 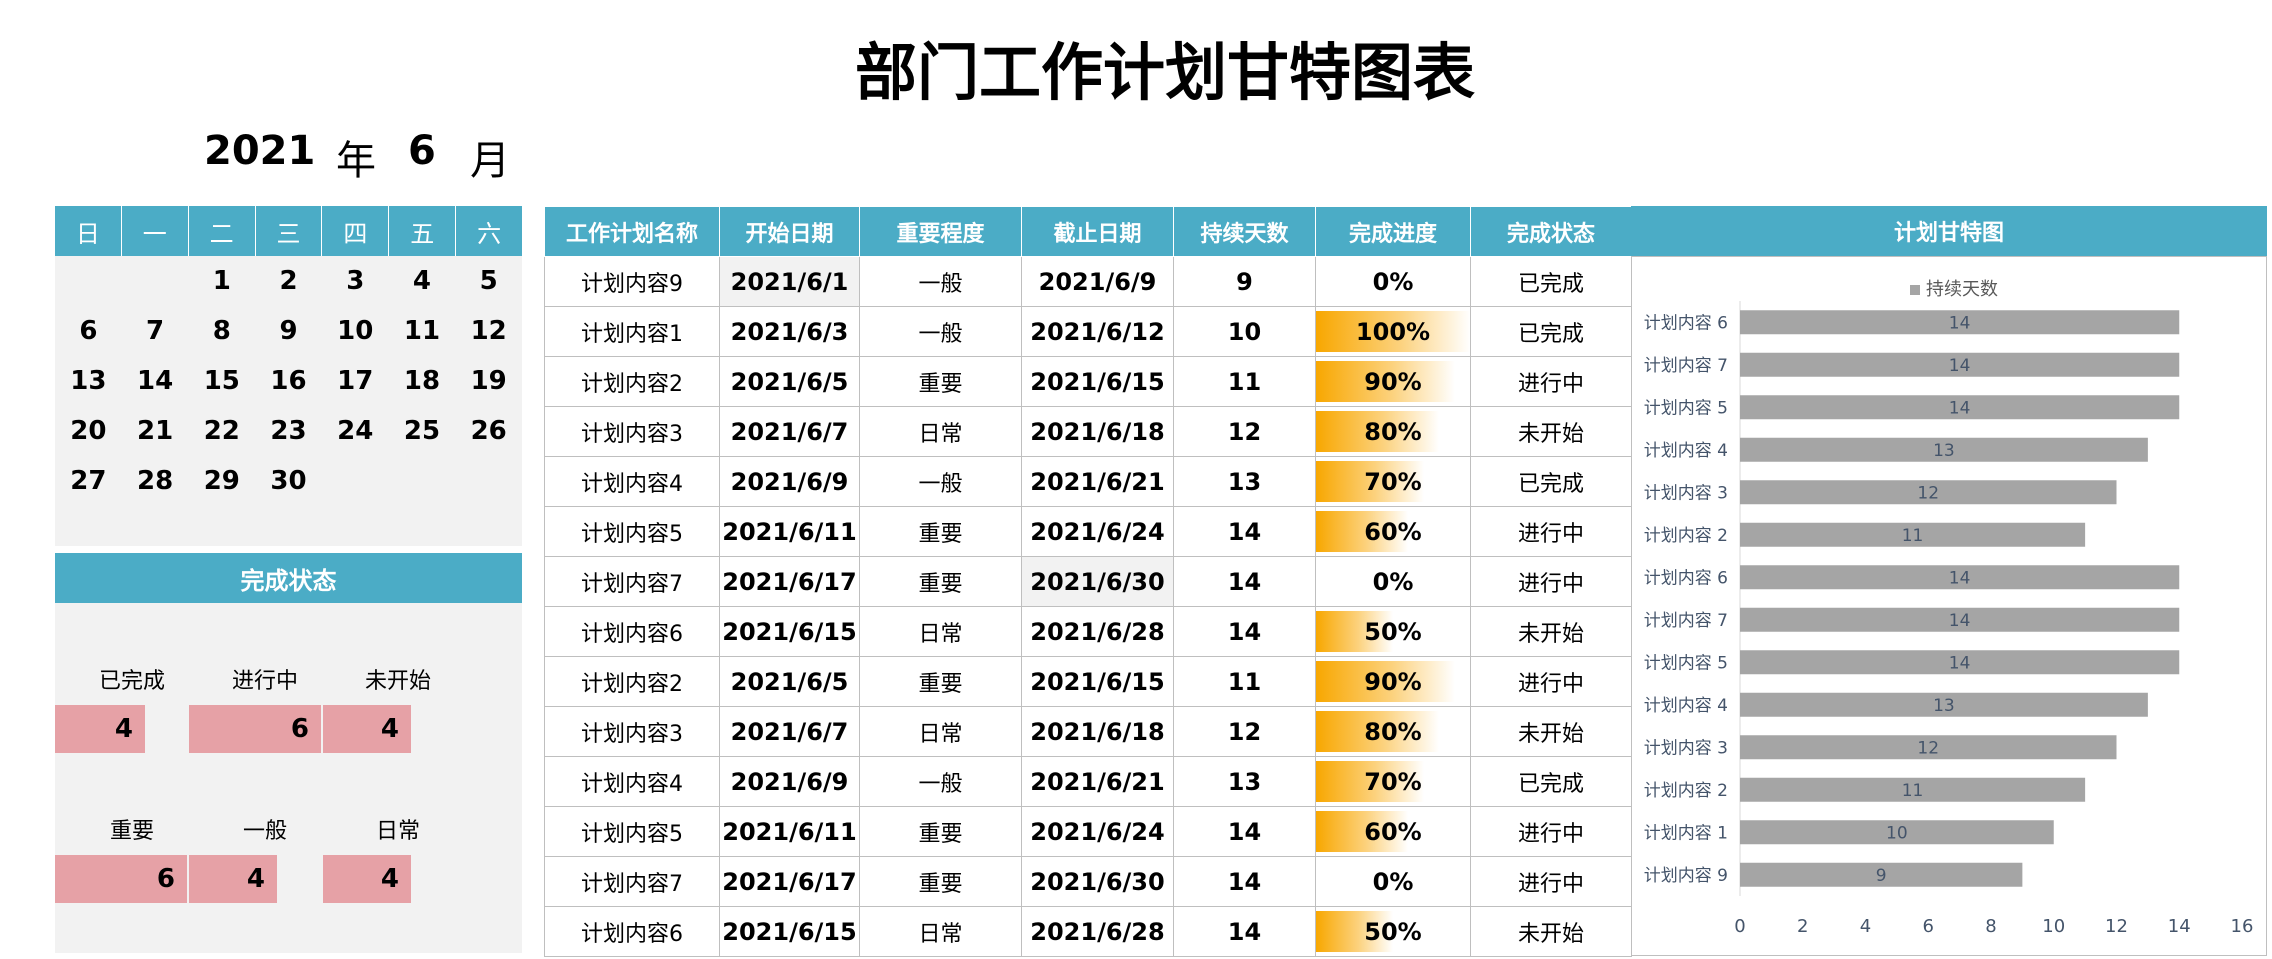 What do you see at coordinates (1393, 381) in the screenshot?
I see `cell-progress: 90%` at bounding box center [1393, 381].